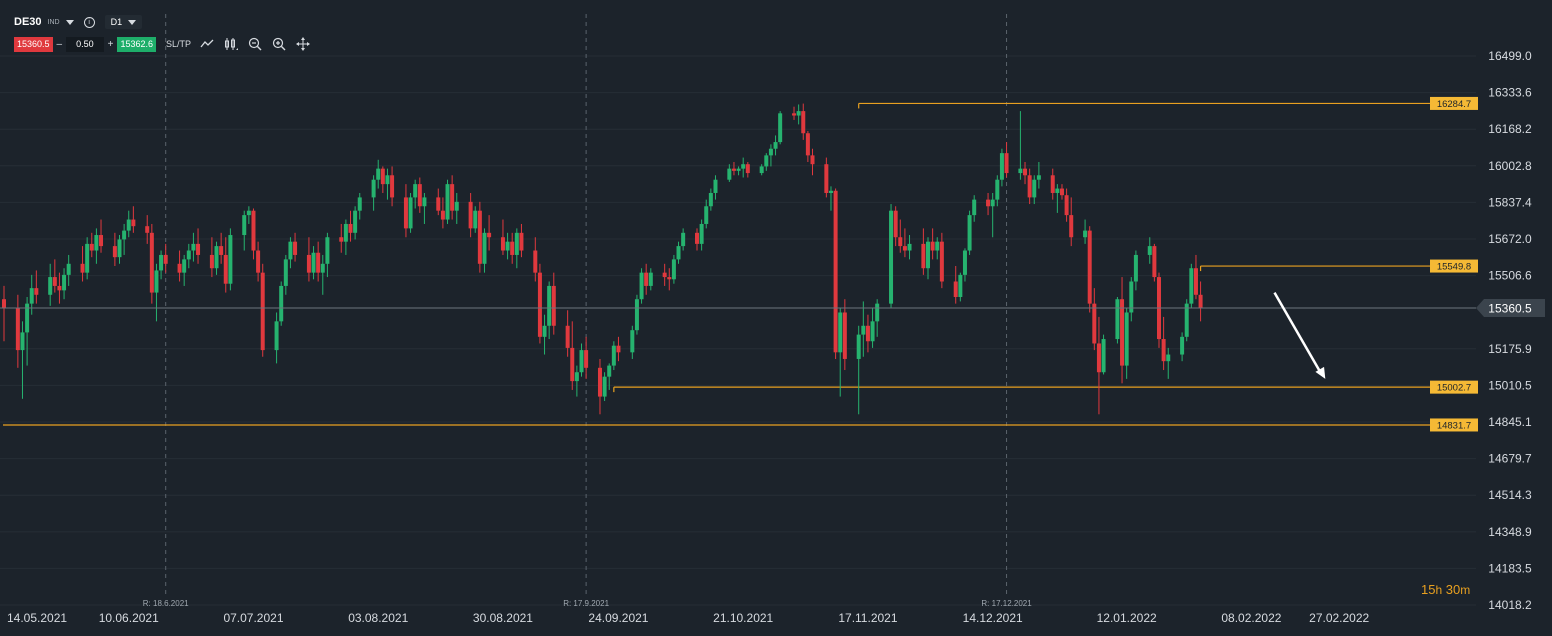 The width and height of the screenshot is (1552, 636). What do you see at coordinates (28, 22) in the screenshot?
I see `symbol-name: DE30` at bounding box center [28, 22].